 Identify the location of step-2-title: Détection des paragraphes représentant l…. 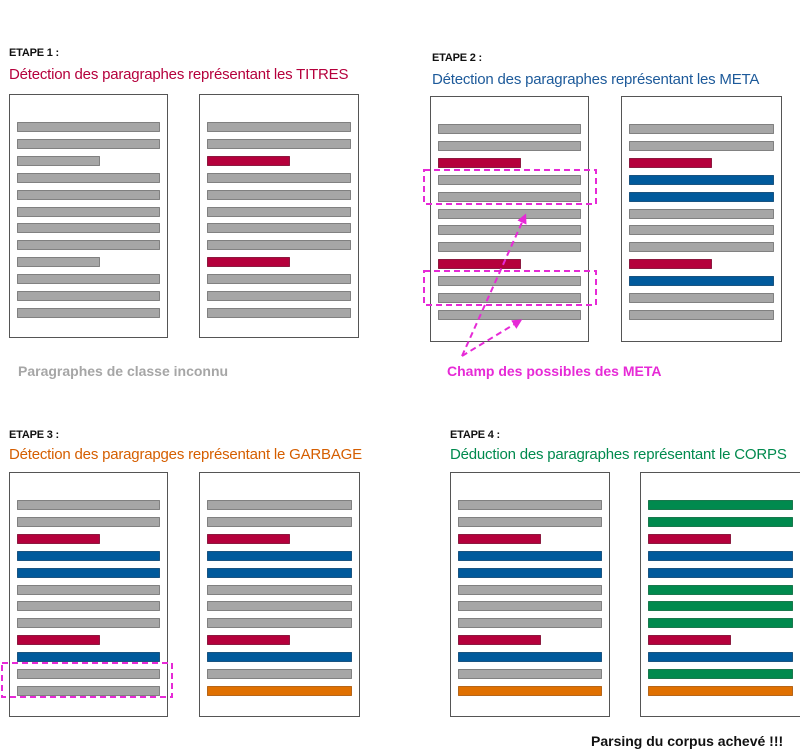
(596, 79).